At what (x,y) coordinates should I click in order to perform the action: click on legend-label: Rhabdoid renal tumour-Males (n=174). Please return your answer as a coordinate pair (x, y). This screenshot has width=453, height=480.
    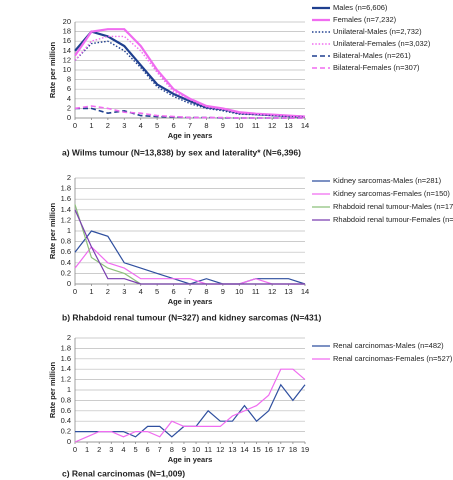
    Looking at the image, I should click on (393, 206).